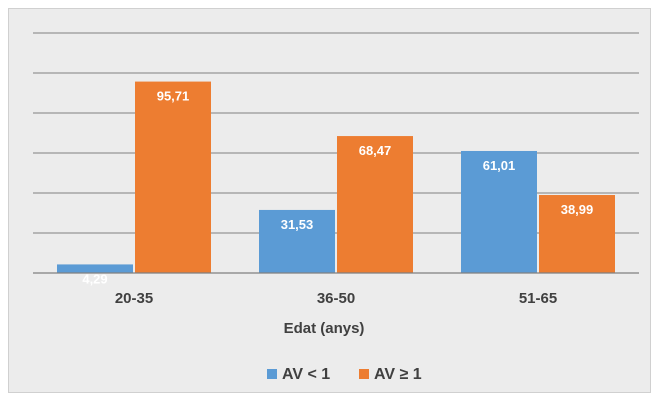  I want to click on data-label: 38,99, so click(577, 209).